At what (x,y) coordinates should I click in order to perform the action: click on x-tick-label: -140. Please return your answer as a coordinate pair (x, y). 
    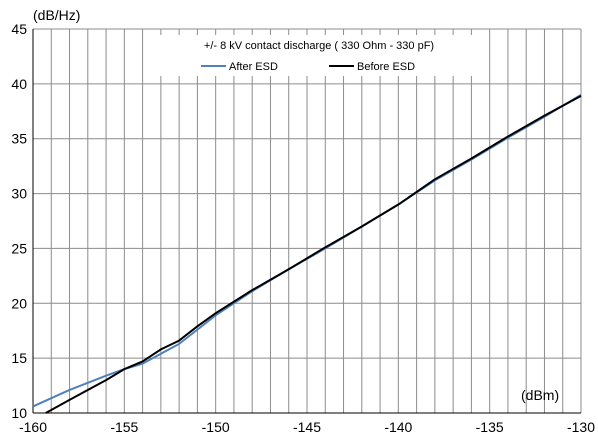
    Looking at the image, I should click on (398, 427).